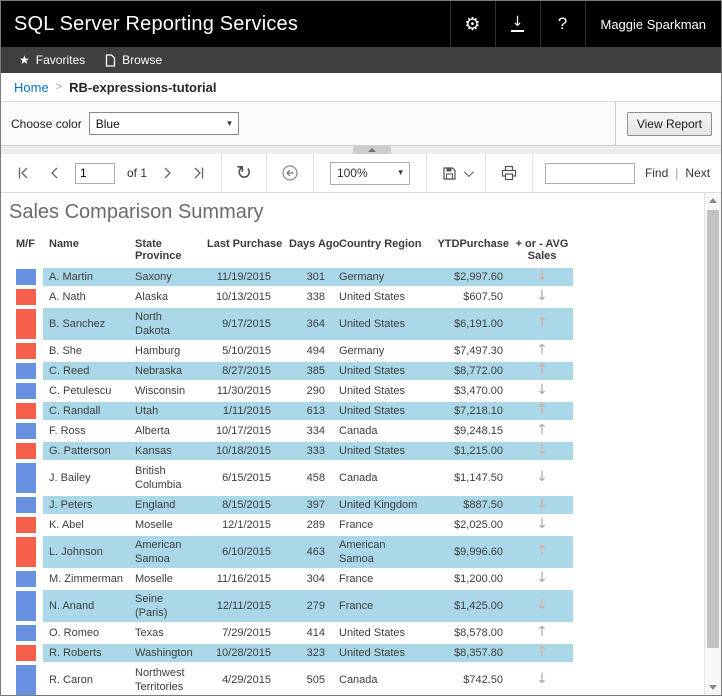  I want to click on ytd-cell: $1,215.00, so click(468, 451).